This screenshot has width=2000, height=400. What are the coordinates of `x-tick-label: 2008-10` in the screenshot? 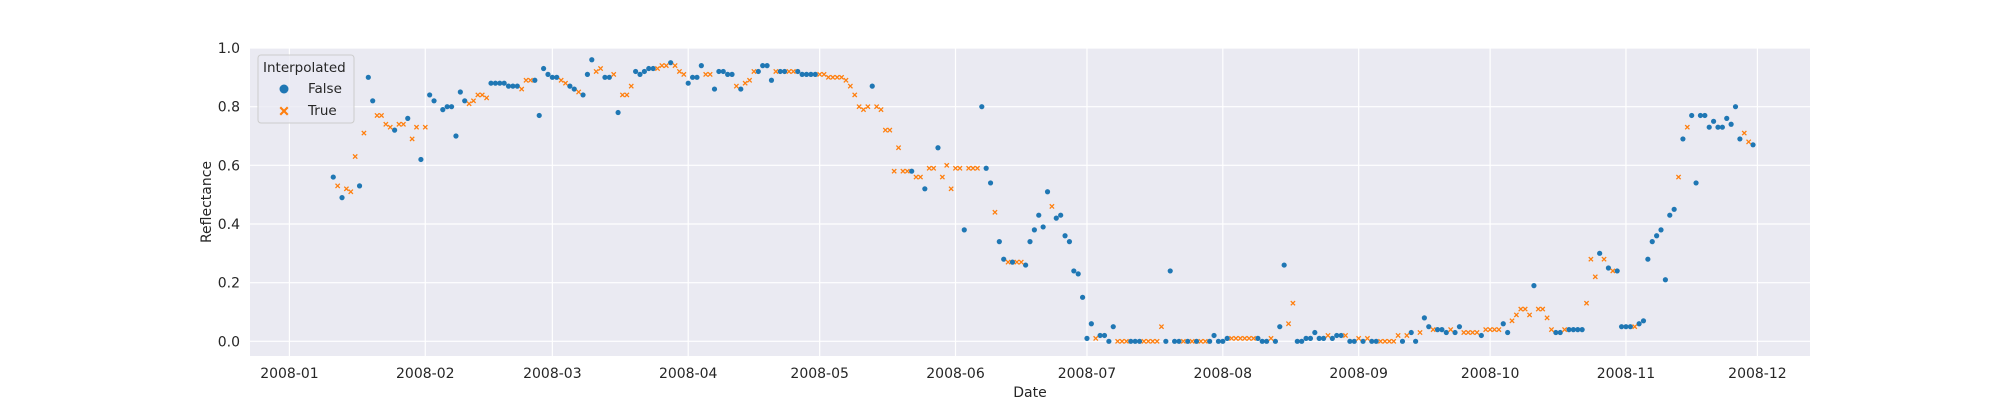 It's located at (1490, 374).